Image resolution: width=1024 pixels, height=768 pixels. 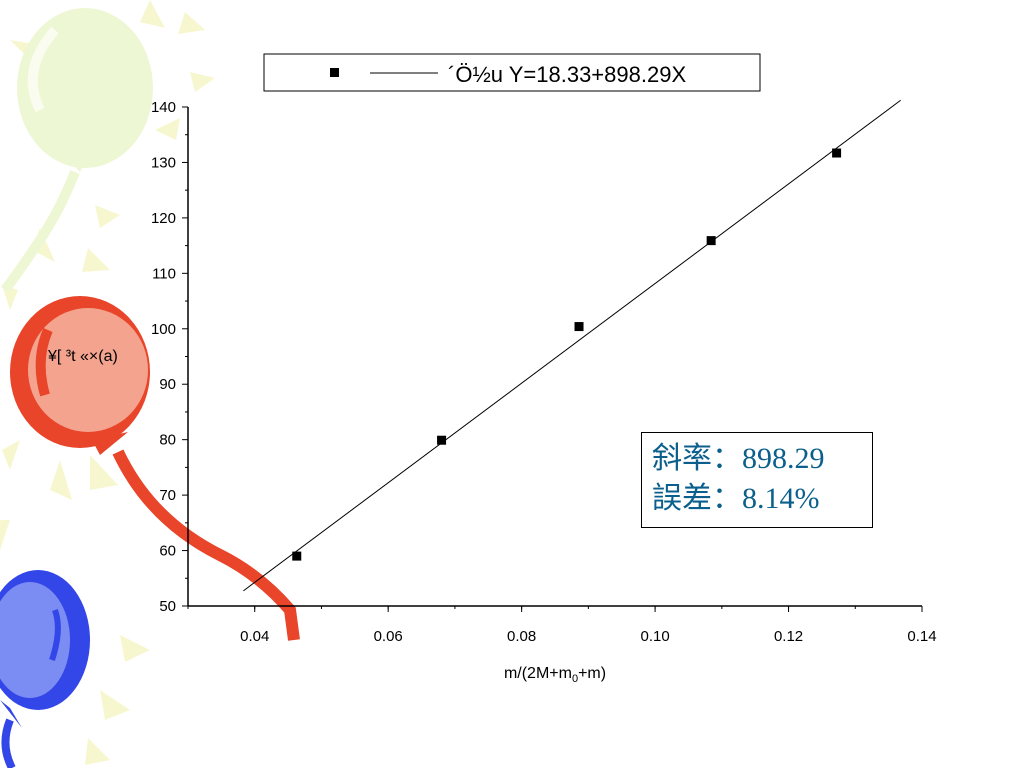 I want to click on y-axis-label: ¥[ ³t «×(a), so click(x=82, y=356).